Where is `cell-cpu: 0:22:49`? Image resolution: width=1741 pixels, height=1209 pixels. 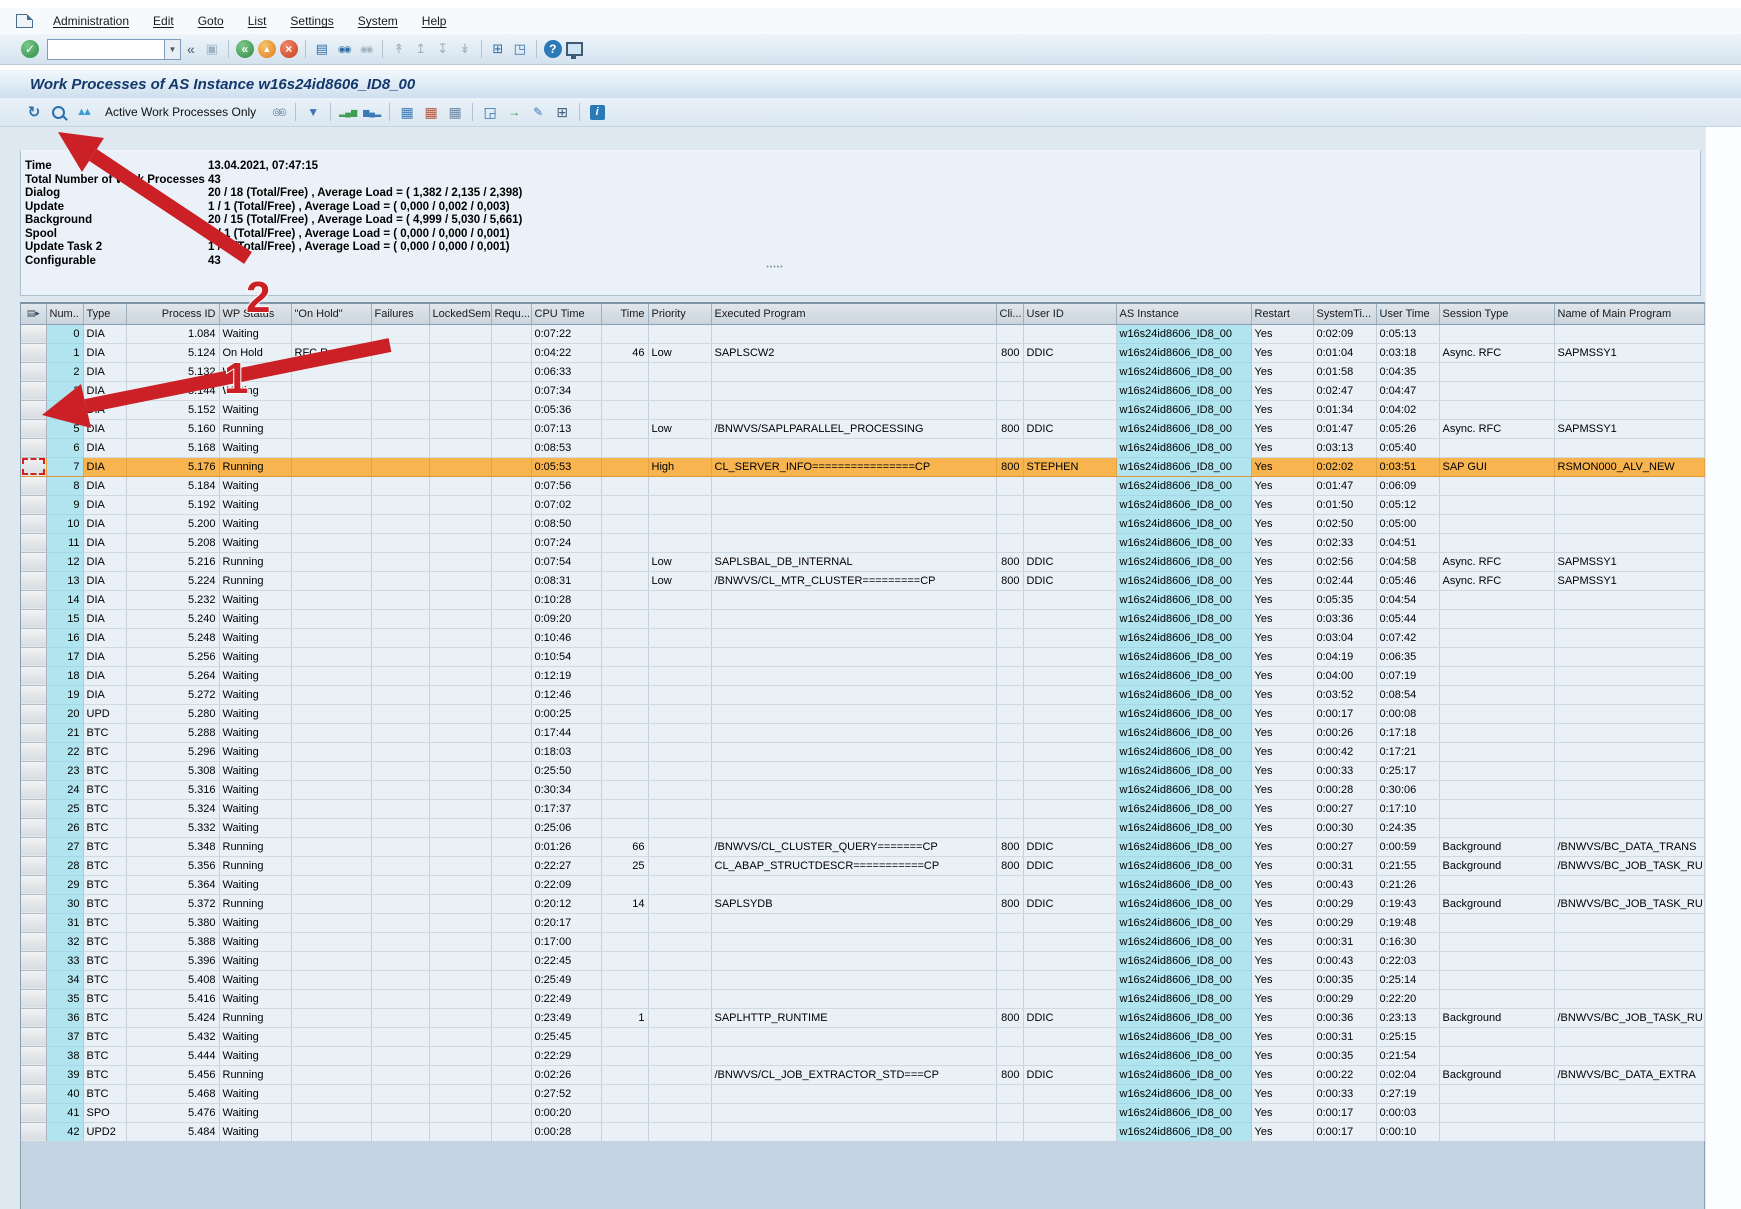 cell-cpu: 0:22:49 is located at coordinates (566, 999).